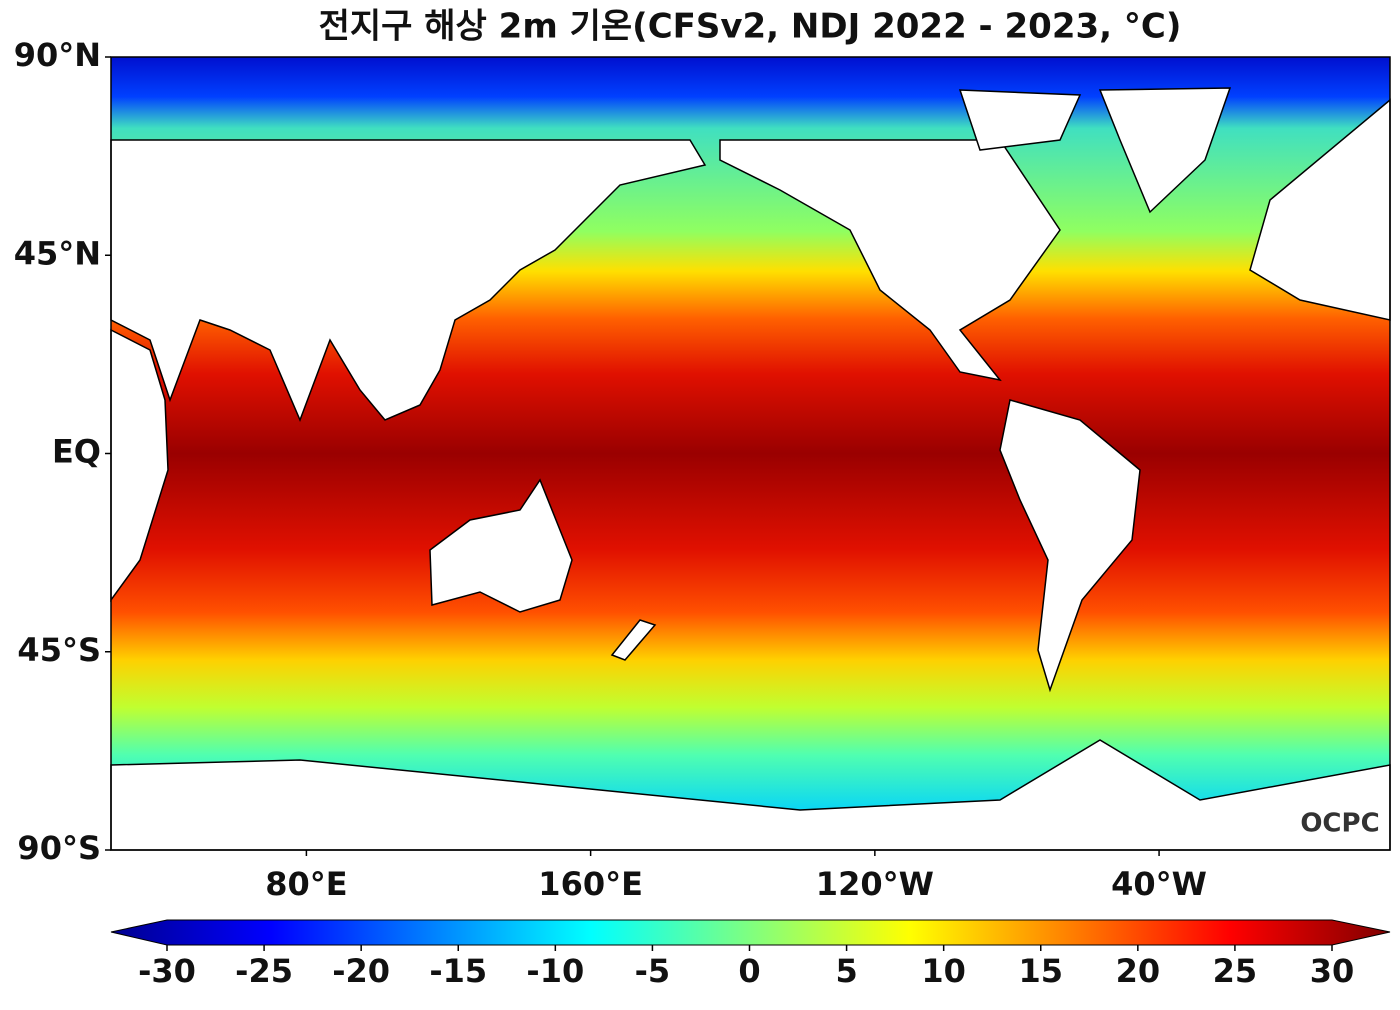 The width and height of the screenshot is (1400, 1010). What do you see at coordinates (1138, 971) in the screenshot?
I see `colorbar-tick-label: 20` at bounding box center [1138, 971].